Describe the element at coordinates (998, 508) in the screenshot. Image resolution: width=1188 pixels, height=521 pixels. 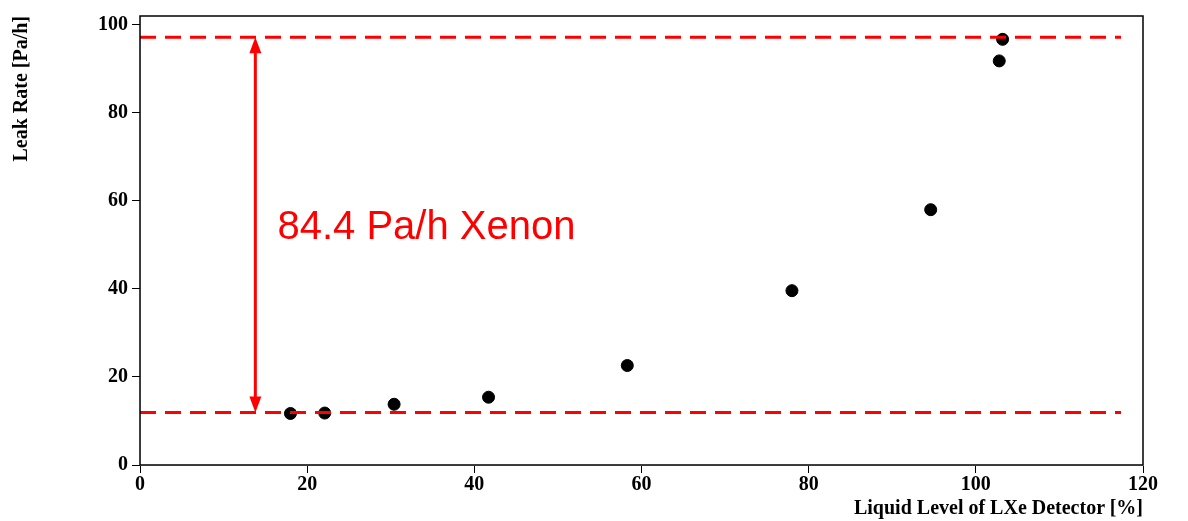
I see `x-axis-title: Liquid Level of LXe Detector [%]` at that location.